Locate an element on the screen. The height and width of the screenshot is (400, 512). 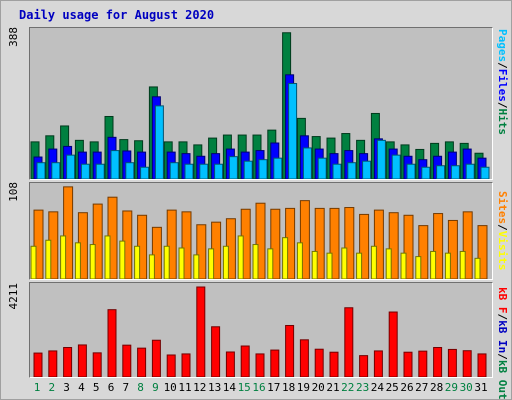
x-tick-label: 13 is located at coordinates (214, 387).